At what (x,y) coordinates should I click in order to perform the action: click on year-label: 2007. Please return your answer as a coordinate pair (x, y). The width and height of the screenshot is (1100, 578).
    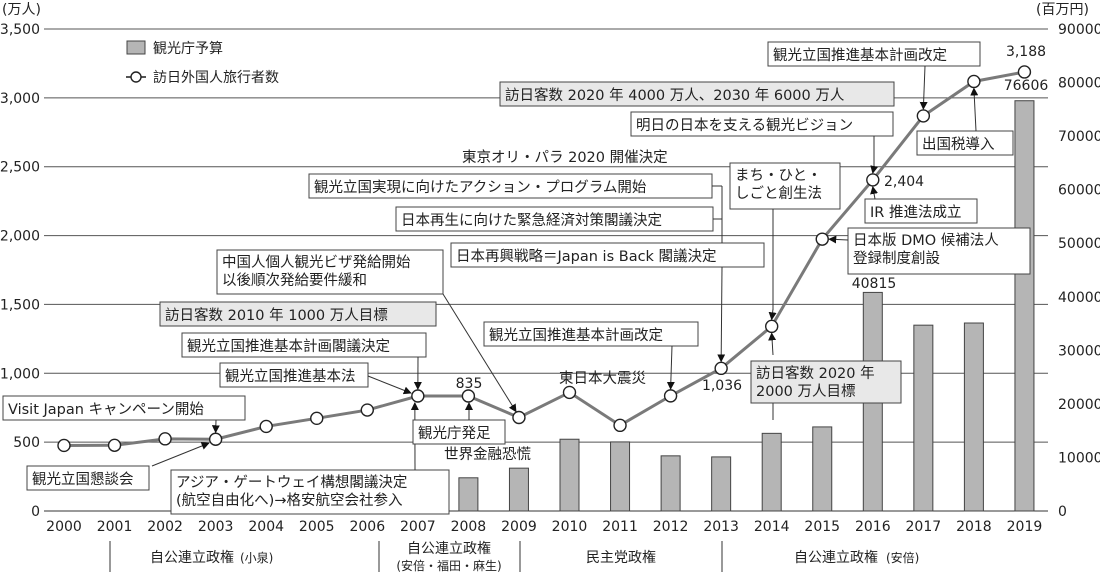
    Looking at the image, I should click on (418, 527).